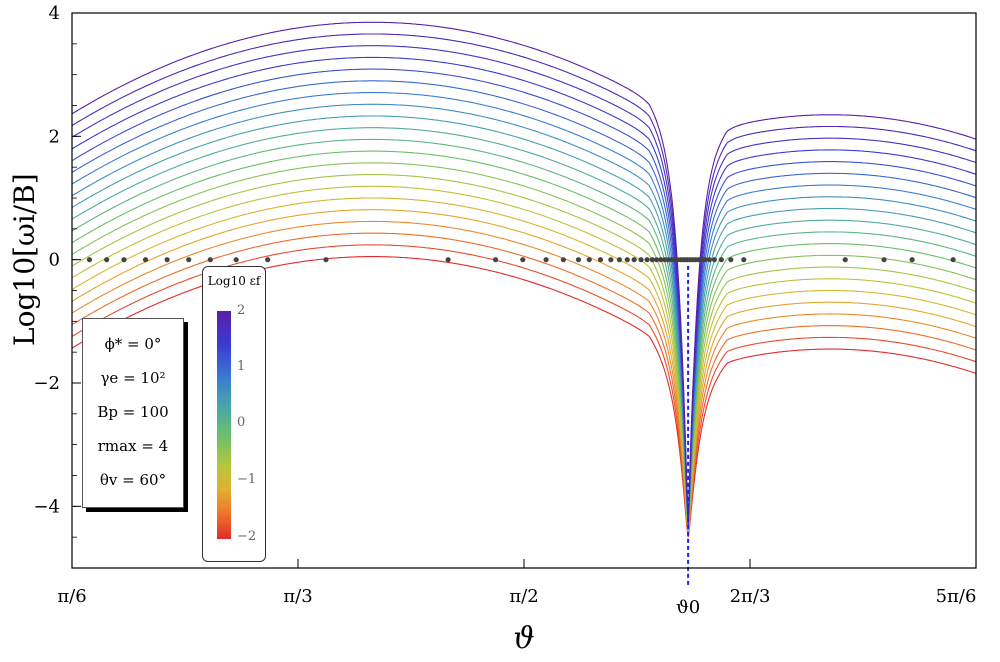  Describe the element at coordinates (24, 259) in the screenshot. I see `y-axis-title: Log10[ωi/B]` at that location.